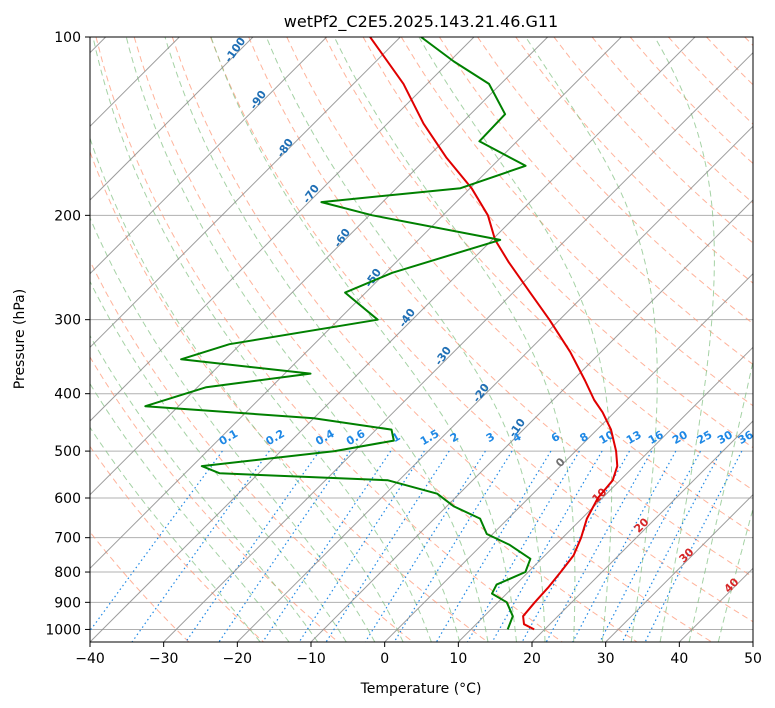 The width and height of the screenshot is (775, 708). Describe the element at coordinates (481, 393) in the screenshot. I see `dry-adiabat-label: -20` at that location.